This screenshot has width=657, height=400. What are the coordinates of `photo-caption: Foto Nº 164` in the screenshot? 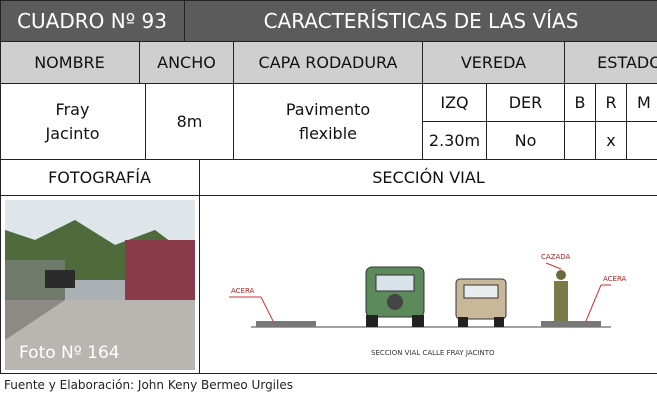 It's located at (69, 353).